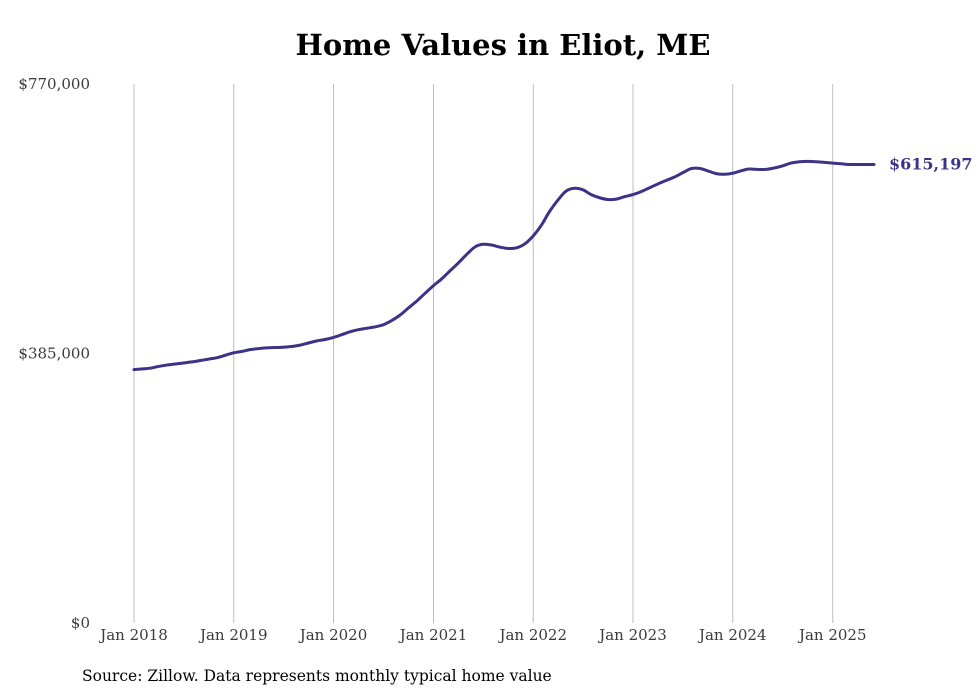  I want to click on x-tick-label: Jan 2022, so click(532, 635).